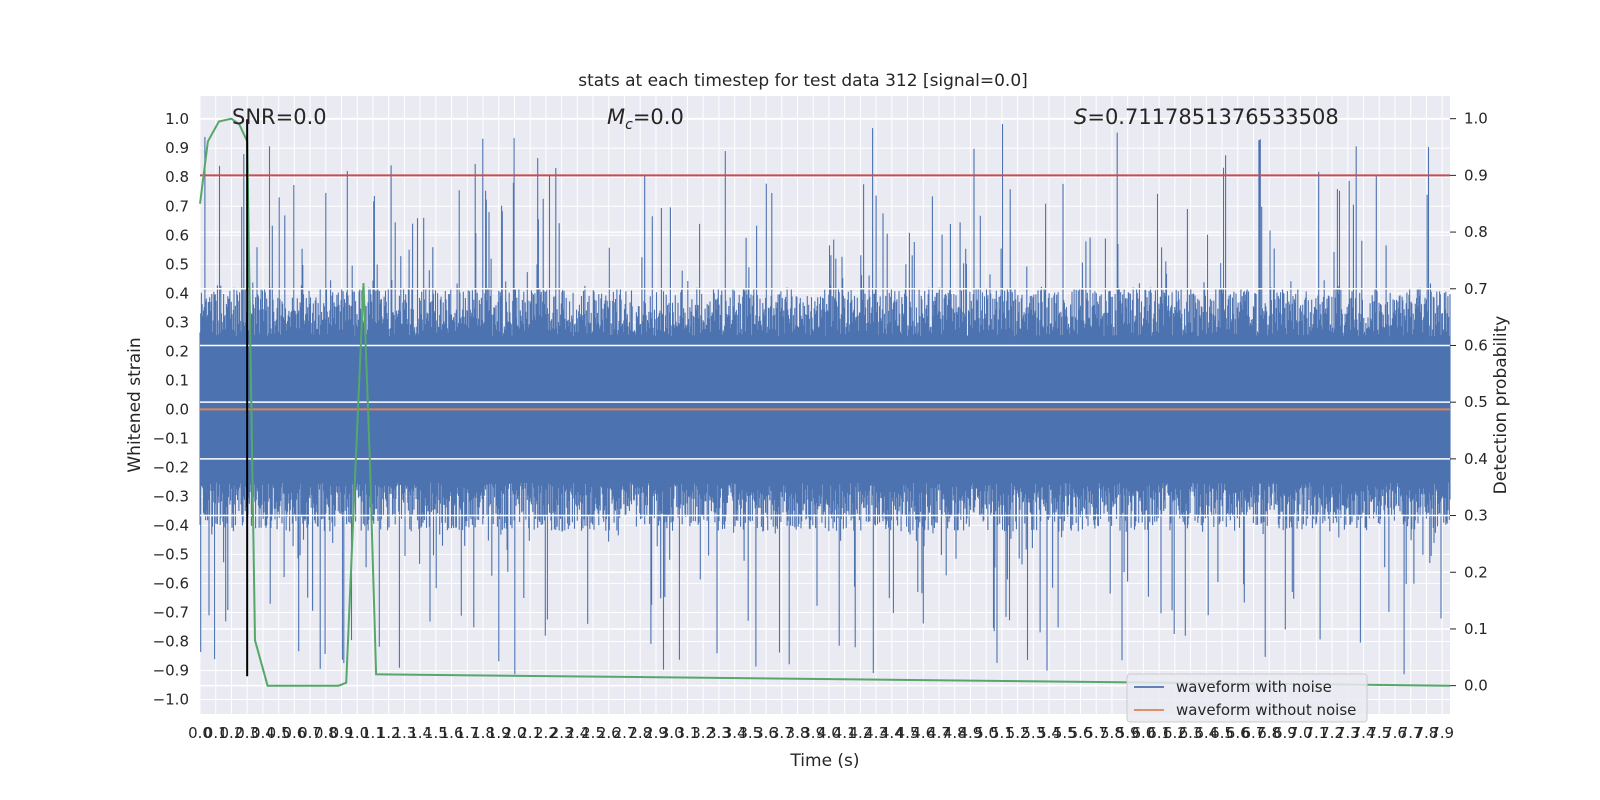 This screenshot has height=800, width=1600. What do you see at coordinates (1476, 459) in the screenshot?
I see `y2-tick-label: 0.4` at bounding box center [1476, 459].